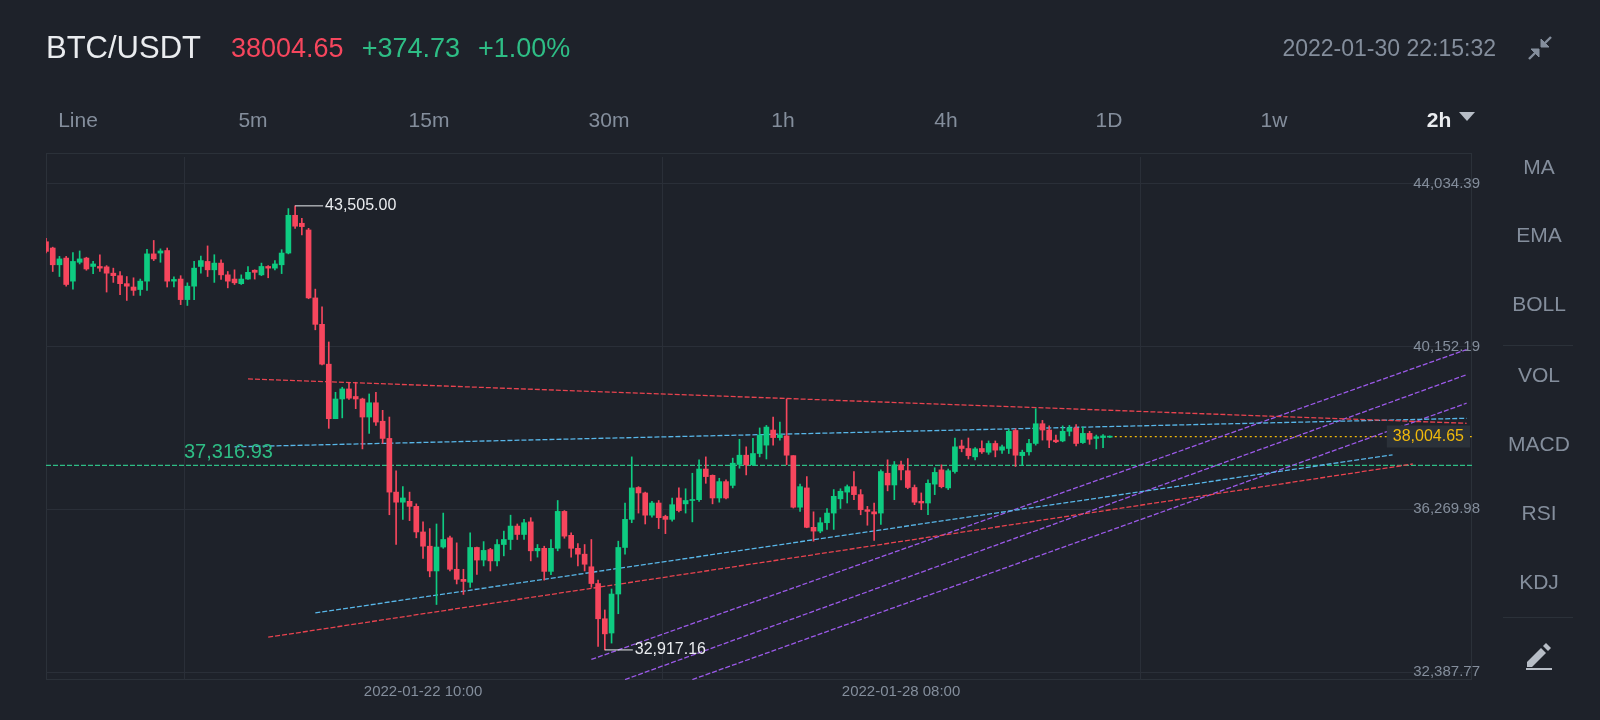 The image size is (1600, 720). I want to click on y-tick-label: 40,152.19, so click(1446, 345).